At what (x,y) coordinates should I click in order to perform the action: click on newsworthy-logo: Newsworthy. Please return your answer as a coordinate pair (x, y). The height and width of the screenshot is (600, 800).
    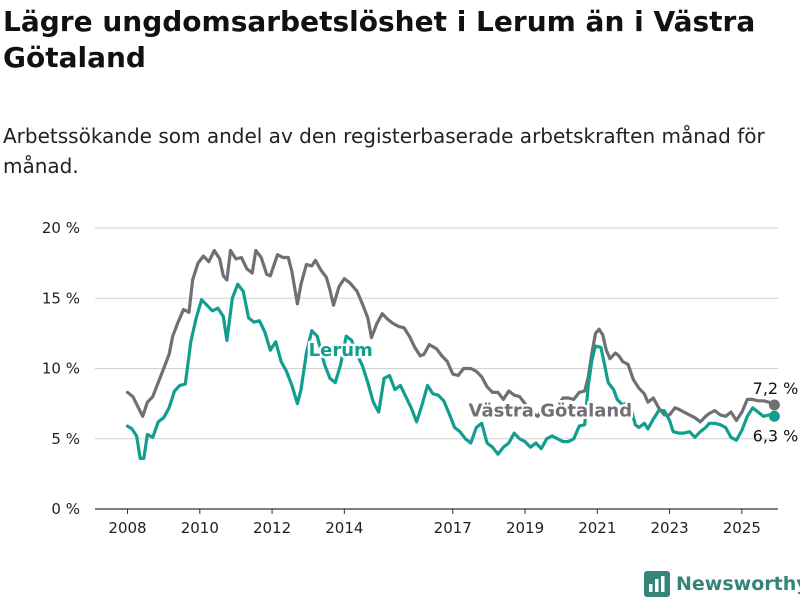
    Looking at the image, I should click on (722, 584).